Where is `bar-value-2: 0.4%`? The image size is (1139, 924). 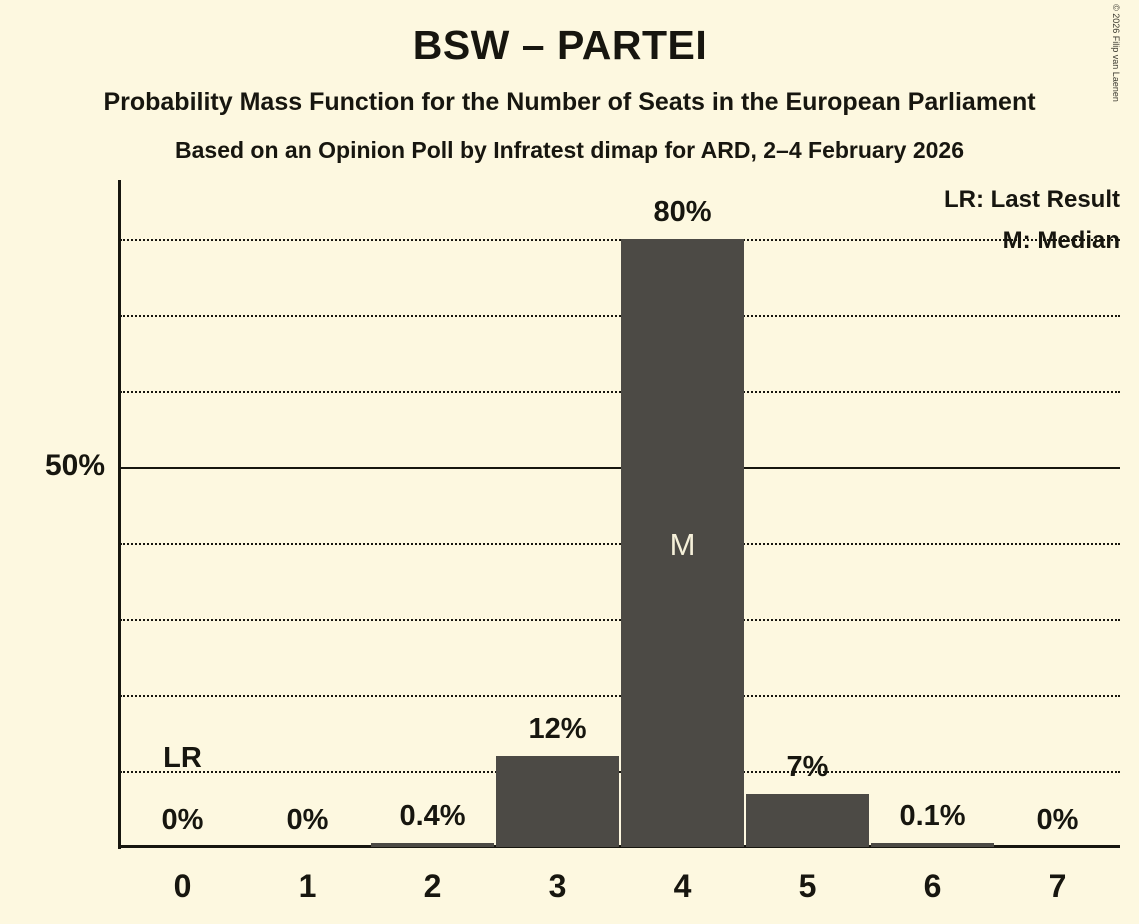
bar-value-2: 0.4% is located at coordinates (432, 816).